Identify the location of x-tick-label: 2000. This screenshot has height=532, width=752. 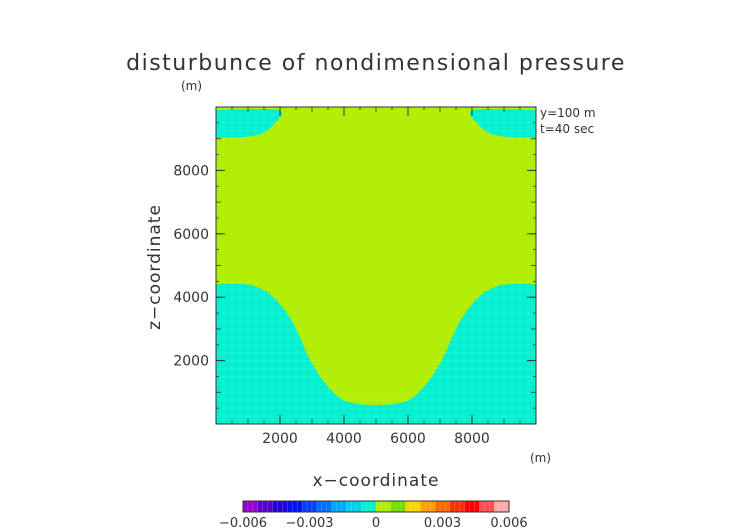
(280, 439).